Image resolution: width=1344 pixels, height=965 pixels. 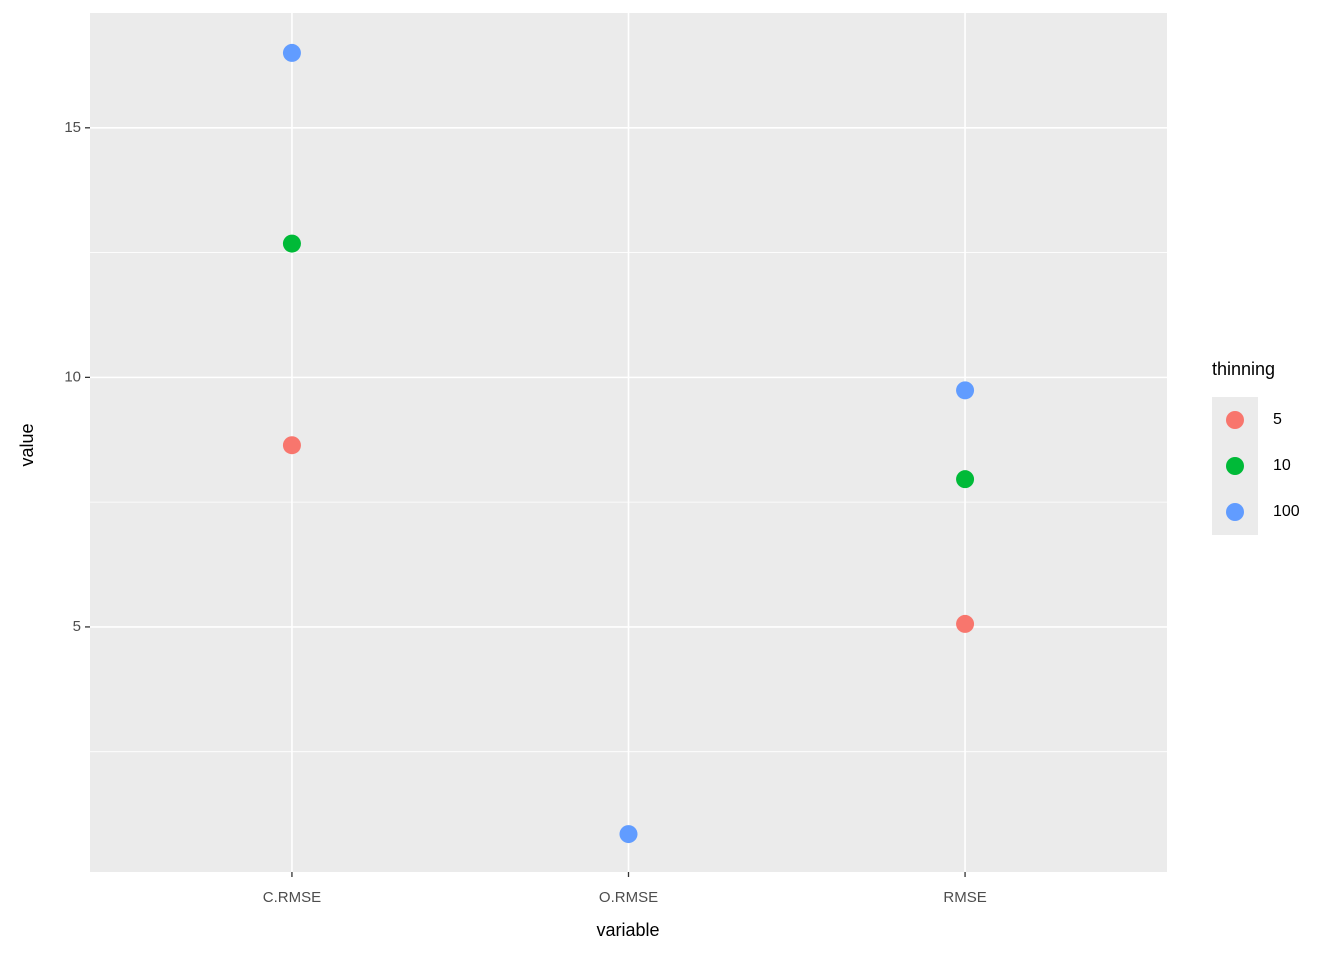 What do you see at coordinates (627, 930) in the screenshot?
I see `x-axis-title: variable` at bounding box center [627, 930].